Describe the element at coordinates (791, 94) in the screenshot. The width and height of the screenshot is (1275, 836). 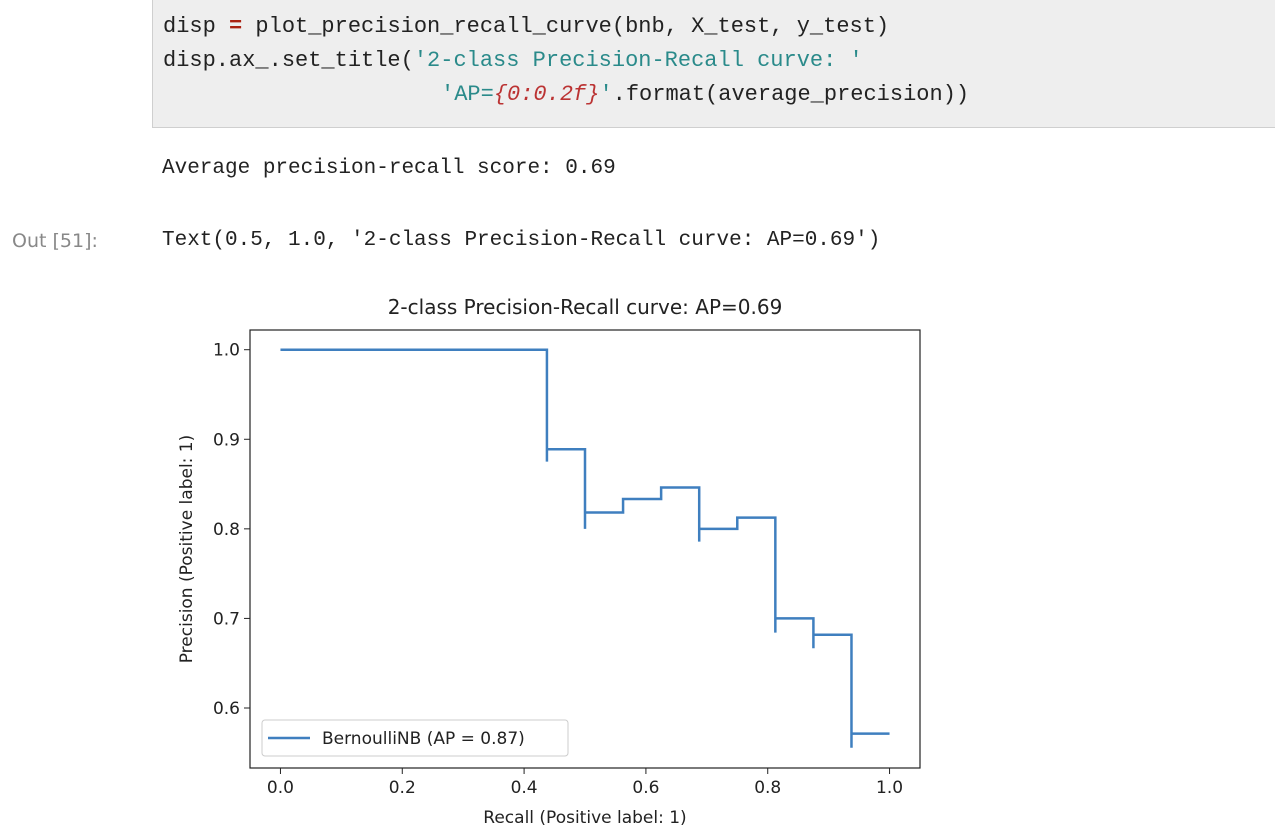
I see `code-token: .format(average_precision))` at that location.